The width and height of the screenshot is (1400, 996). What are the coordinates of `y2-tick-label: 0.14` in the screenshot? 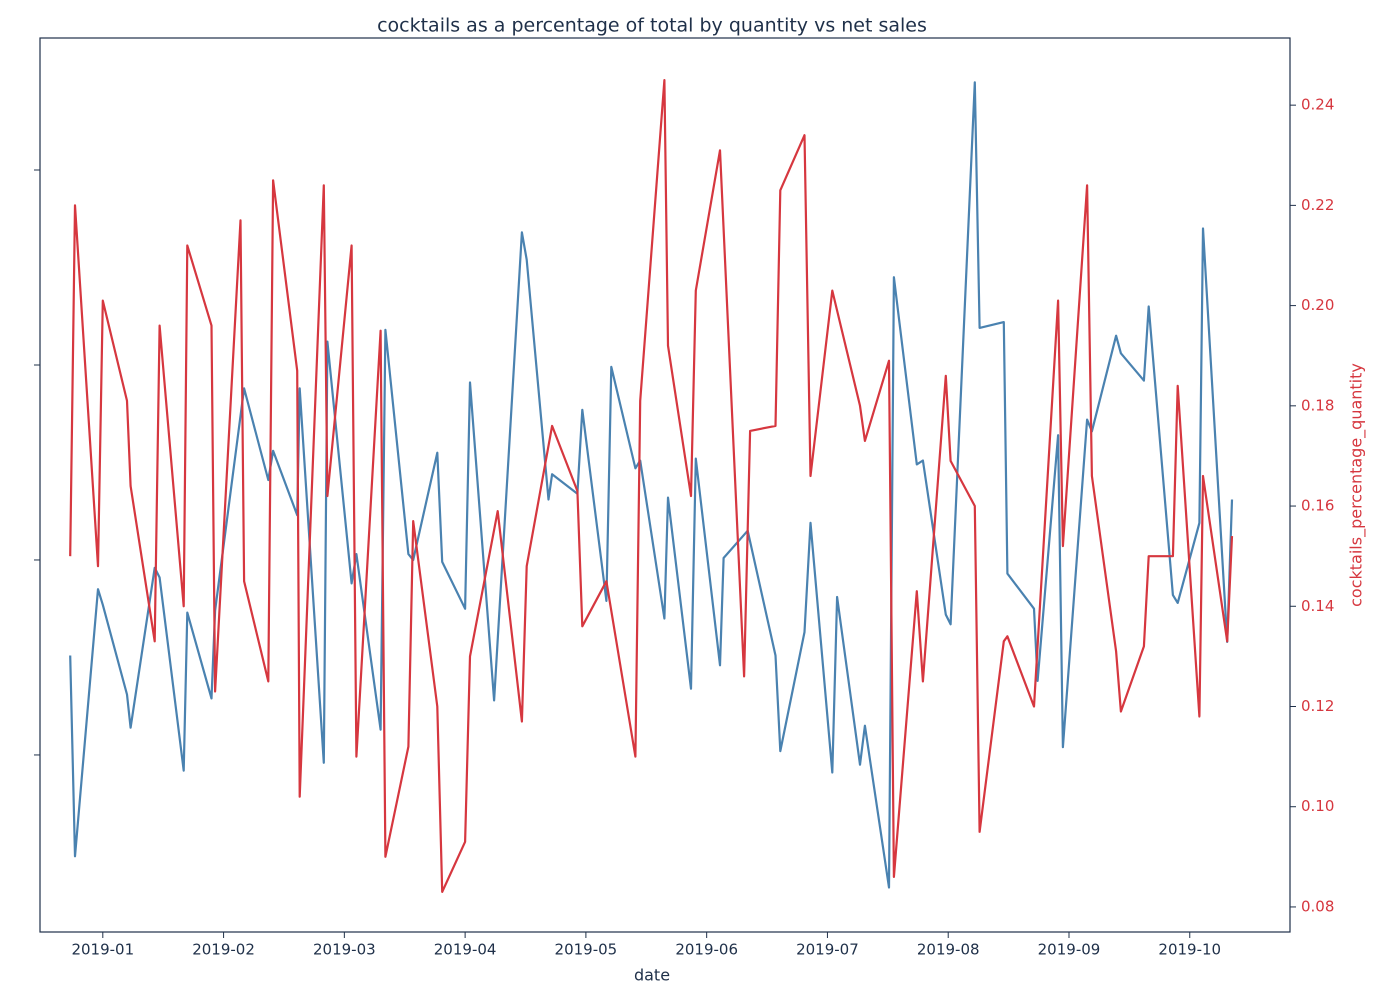 It's located at (1317, 606).